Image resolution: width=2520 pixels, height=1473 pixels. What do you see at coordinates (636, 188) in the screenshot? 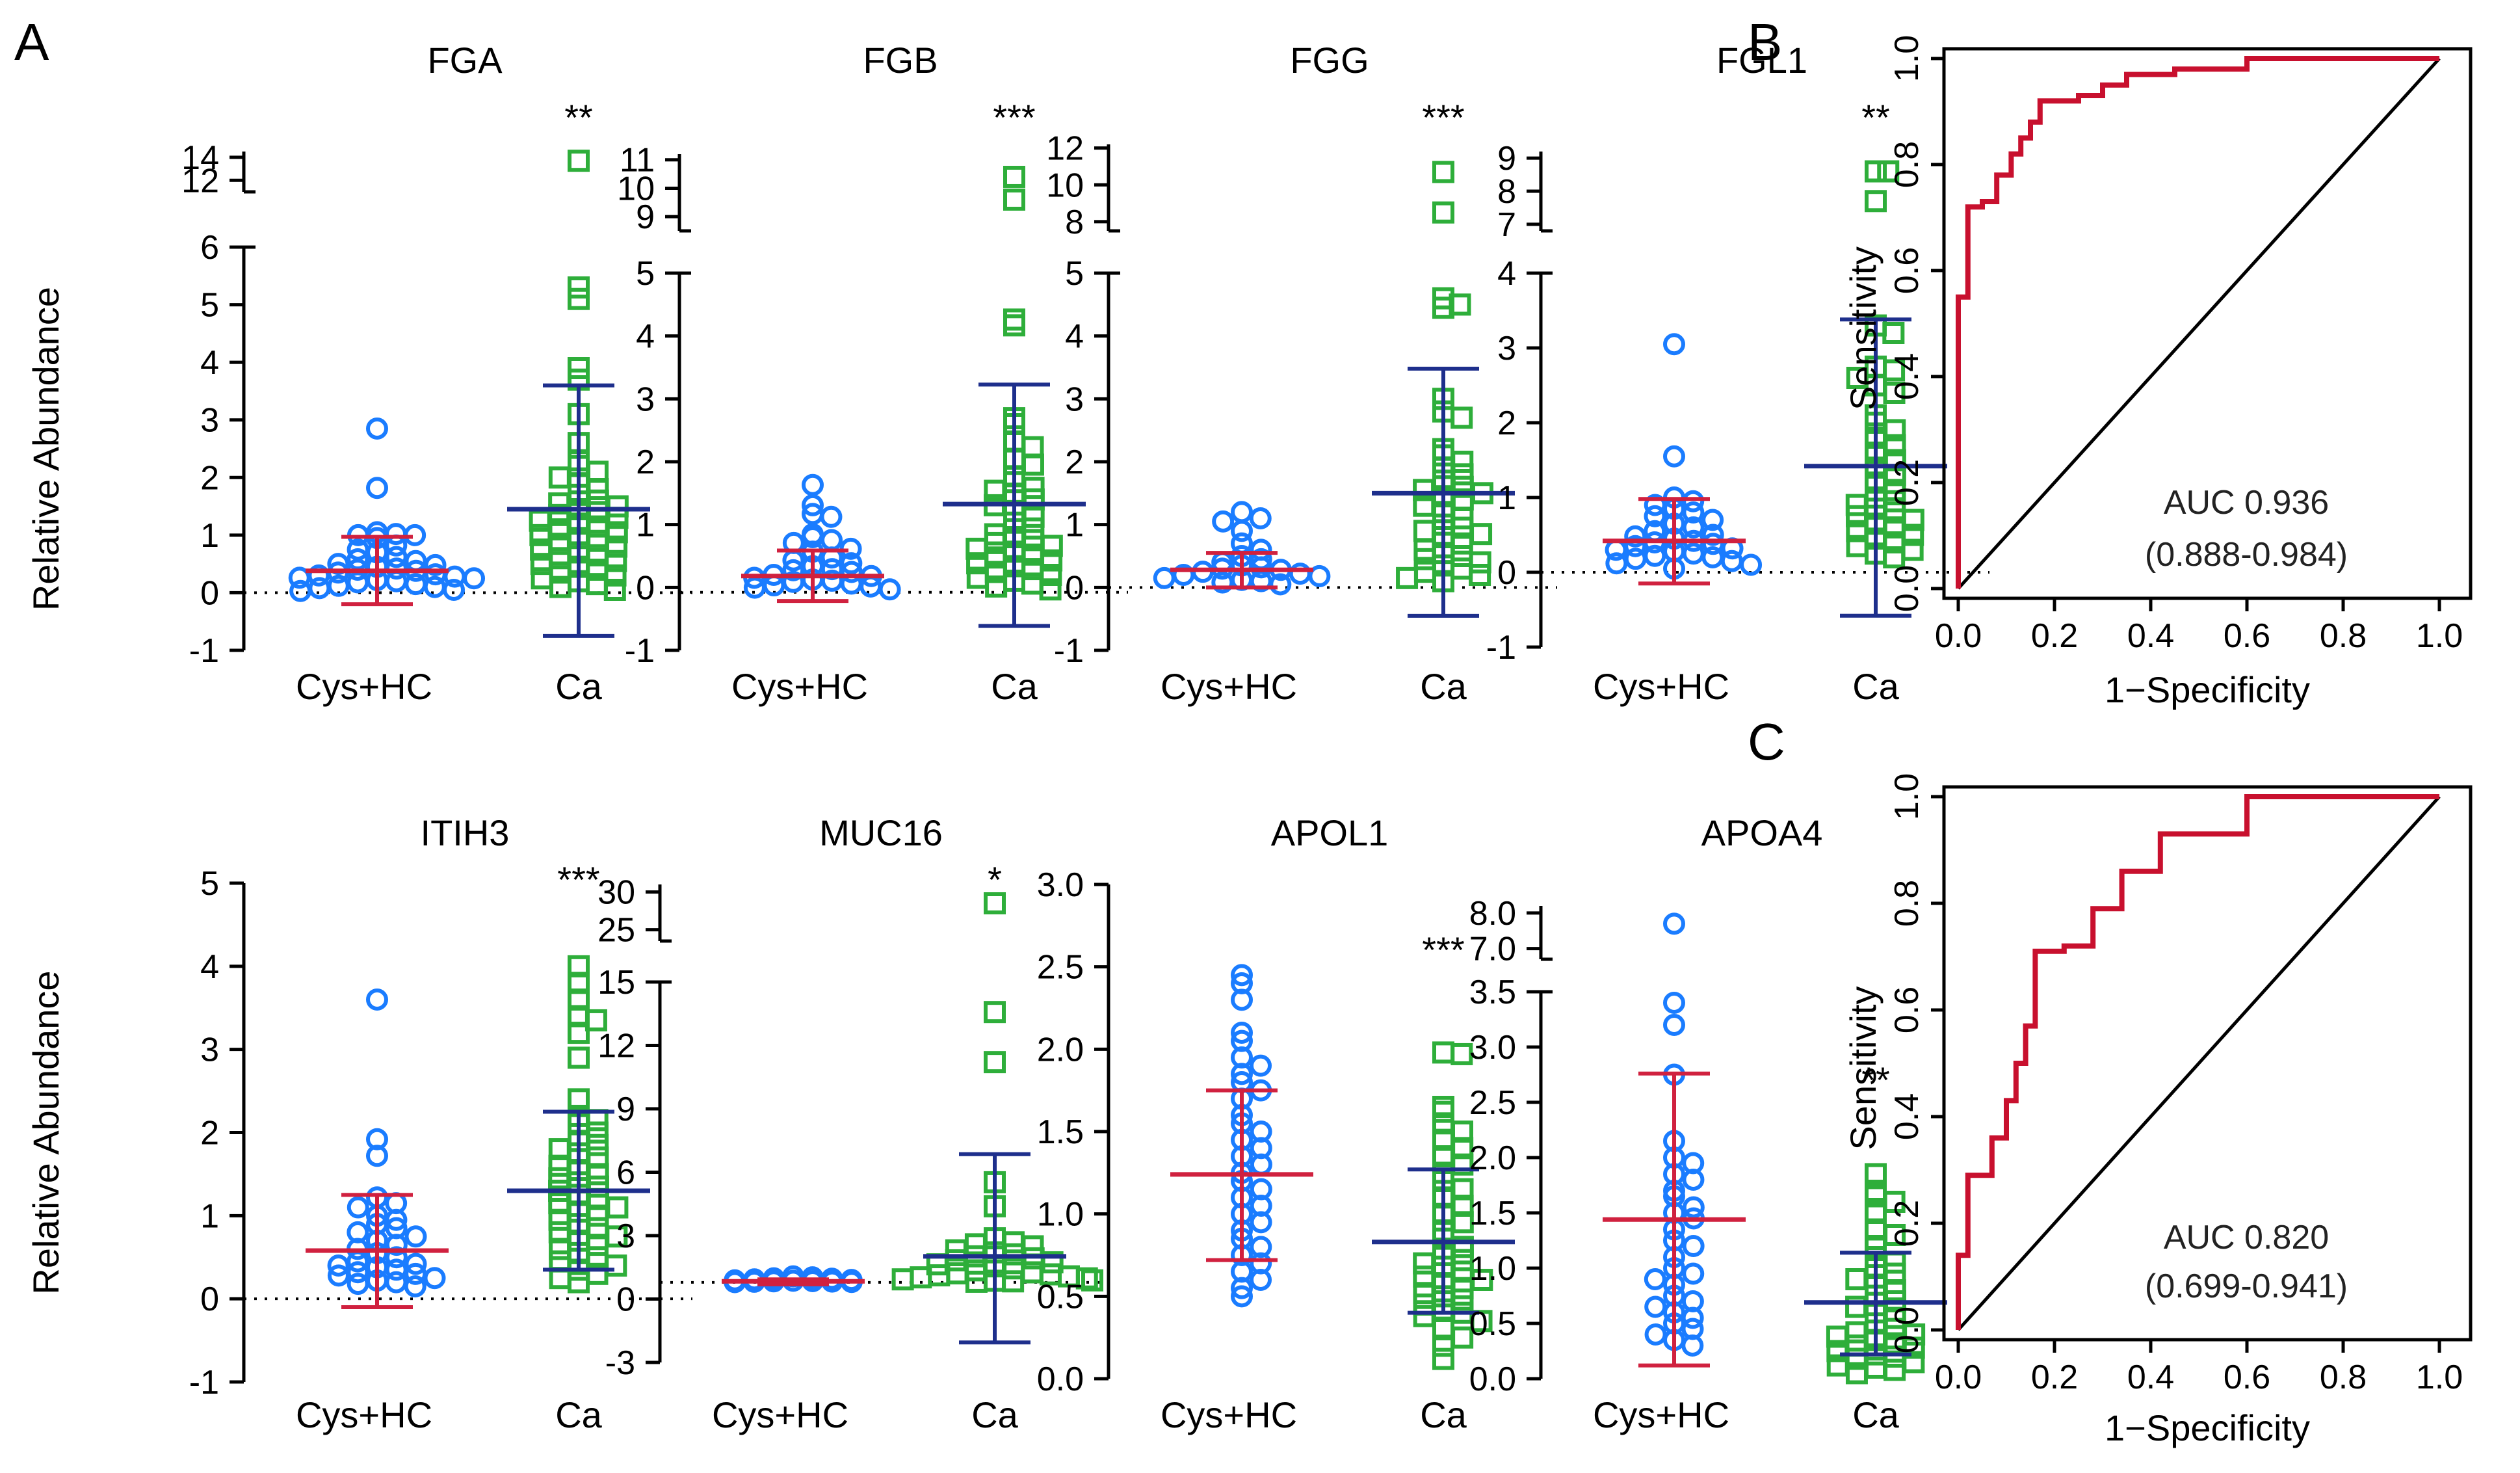
I see `y-tick-label: 10` at bounding box center [636, 188].